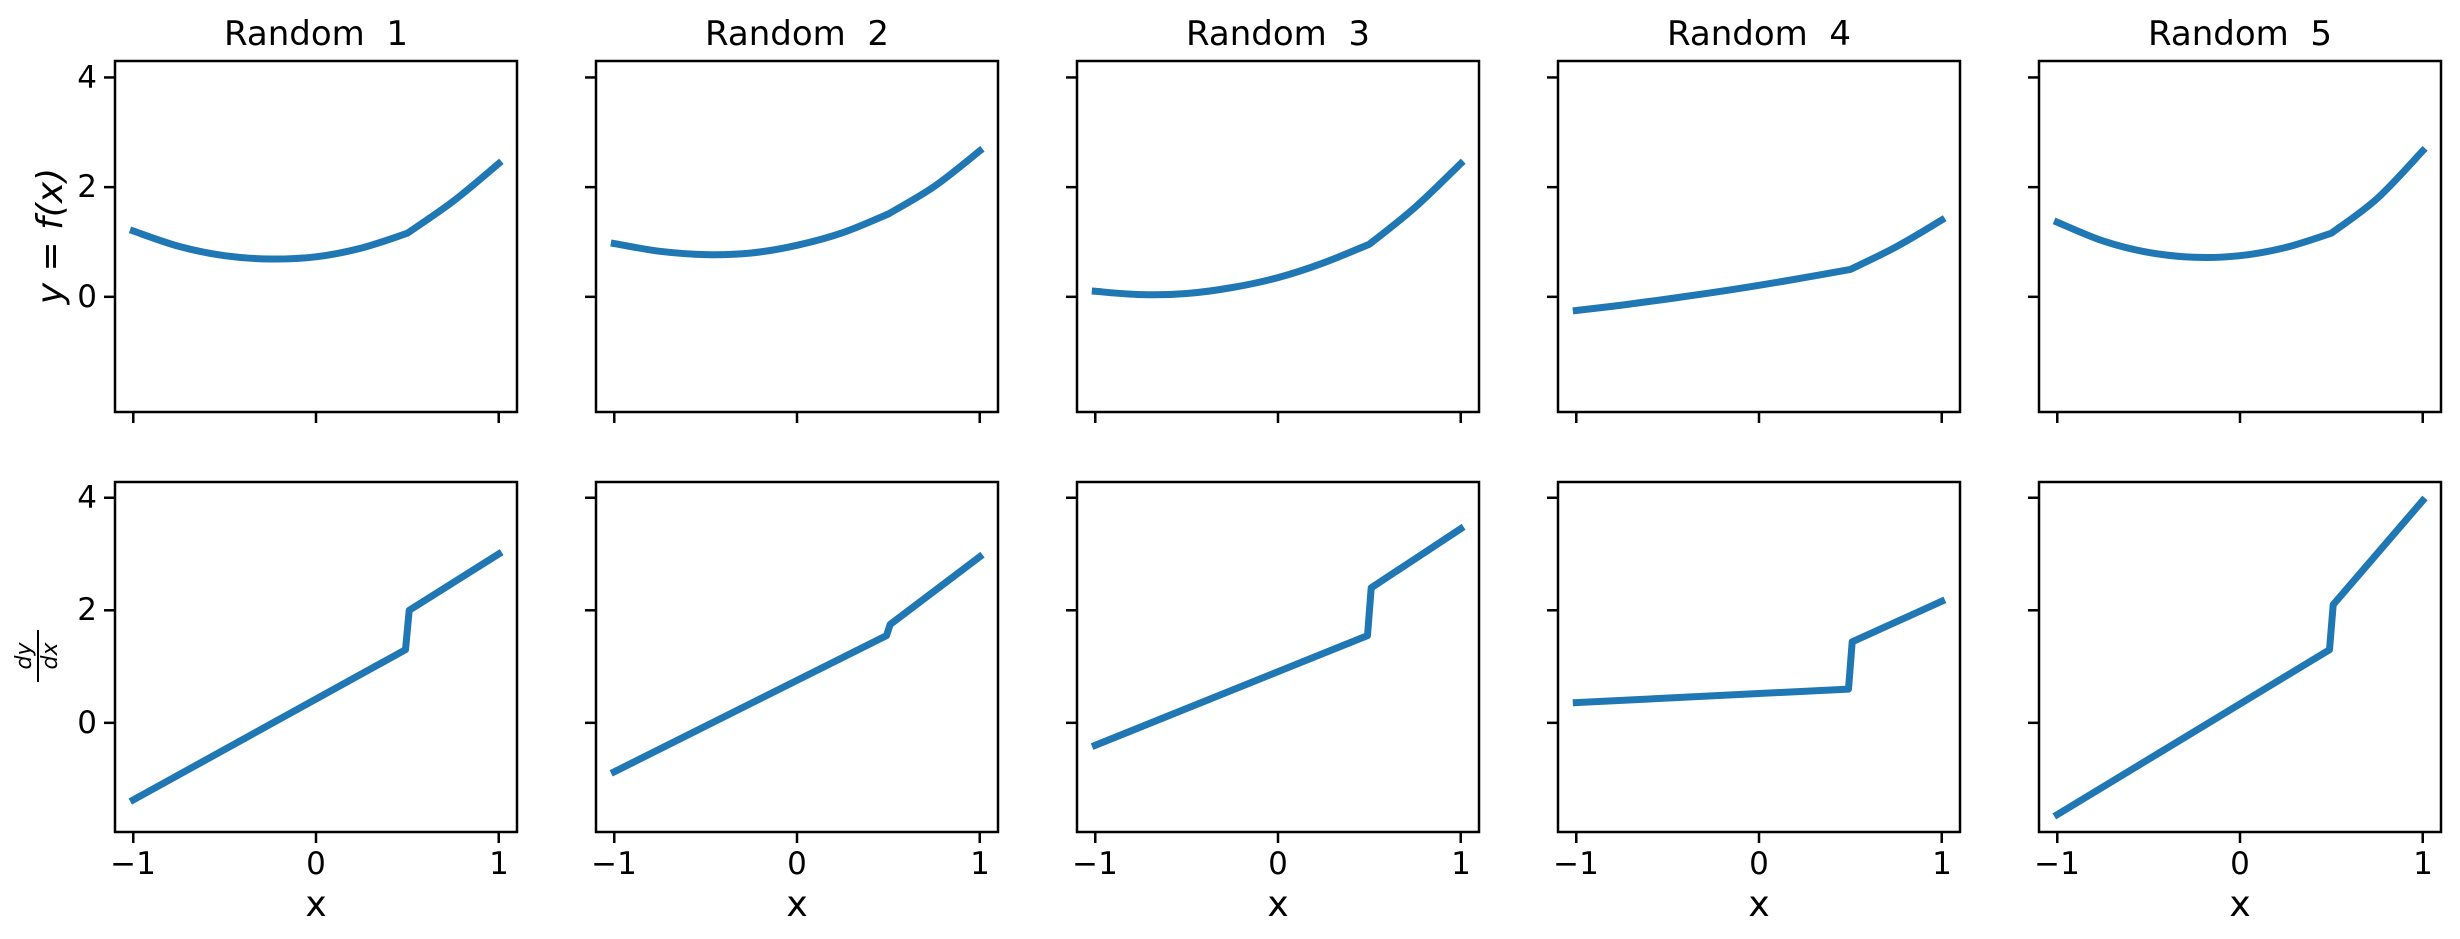 This screenshot has height=939, width=2460. I want to click on ytick-row2-2: 2, so click(87, 610).